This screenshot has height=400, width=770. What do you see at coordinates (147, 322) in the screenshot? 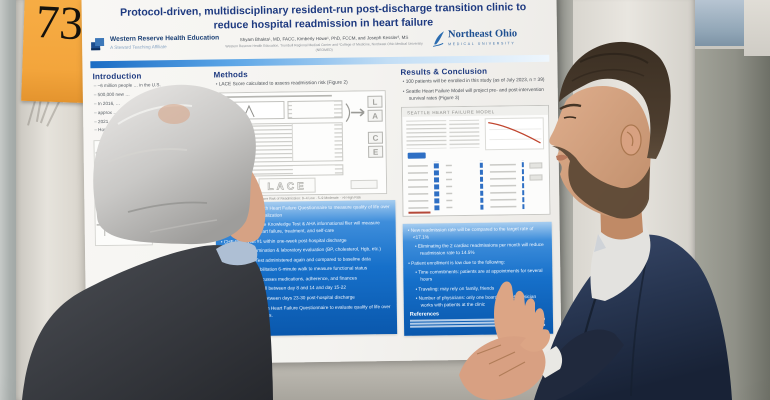
I see `listener-suit` at bounding box center [147, 322].